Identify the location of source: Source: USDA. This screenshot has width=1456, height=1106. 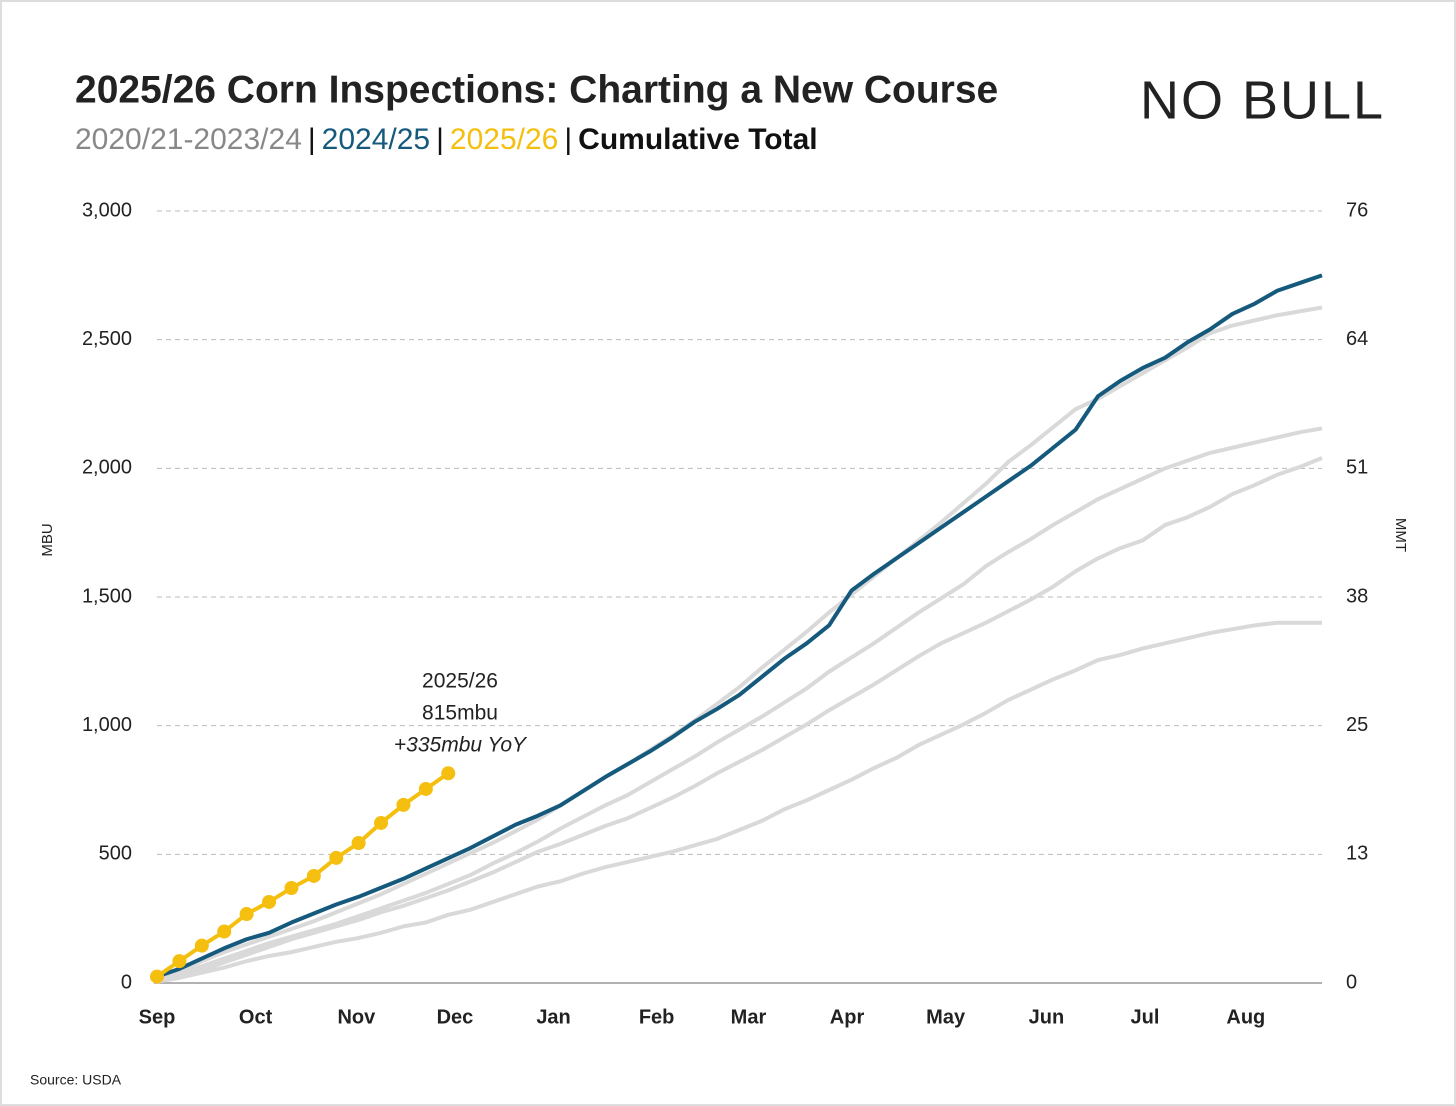
(76, 1080).